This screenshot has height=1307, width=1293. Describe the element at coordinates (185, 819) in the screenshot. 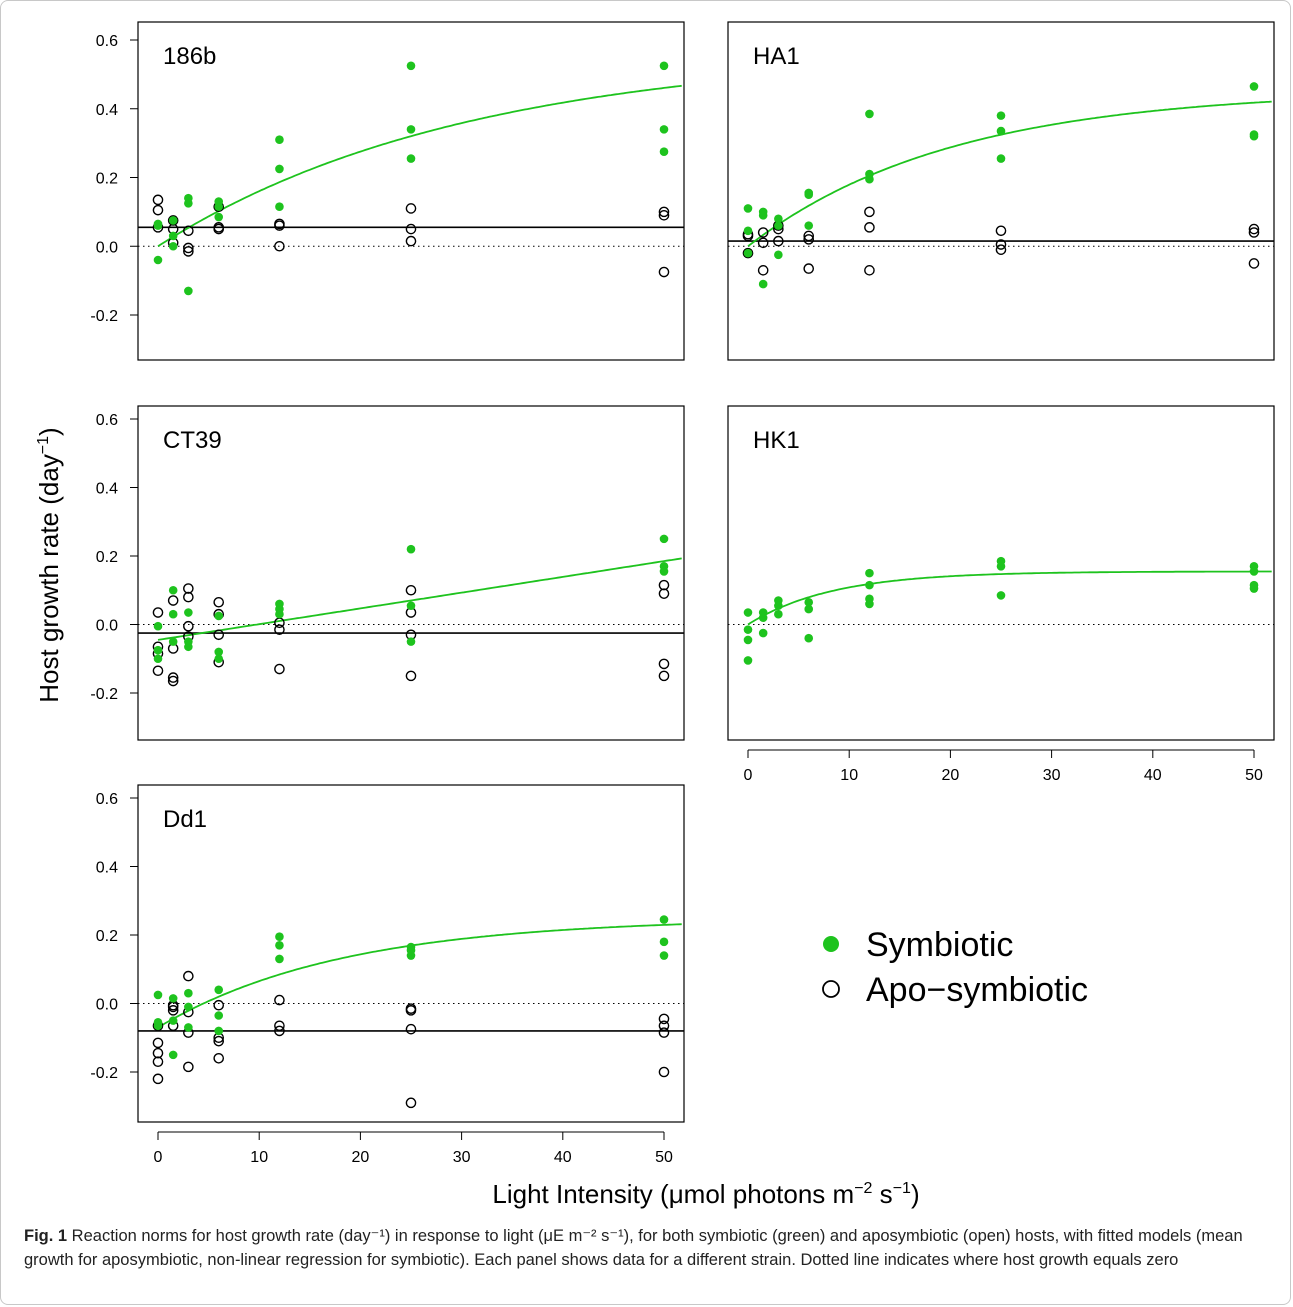

I see `panel-title: Dd1` at that location.